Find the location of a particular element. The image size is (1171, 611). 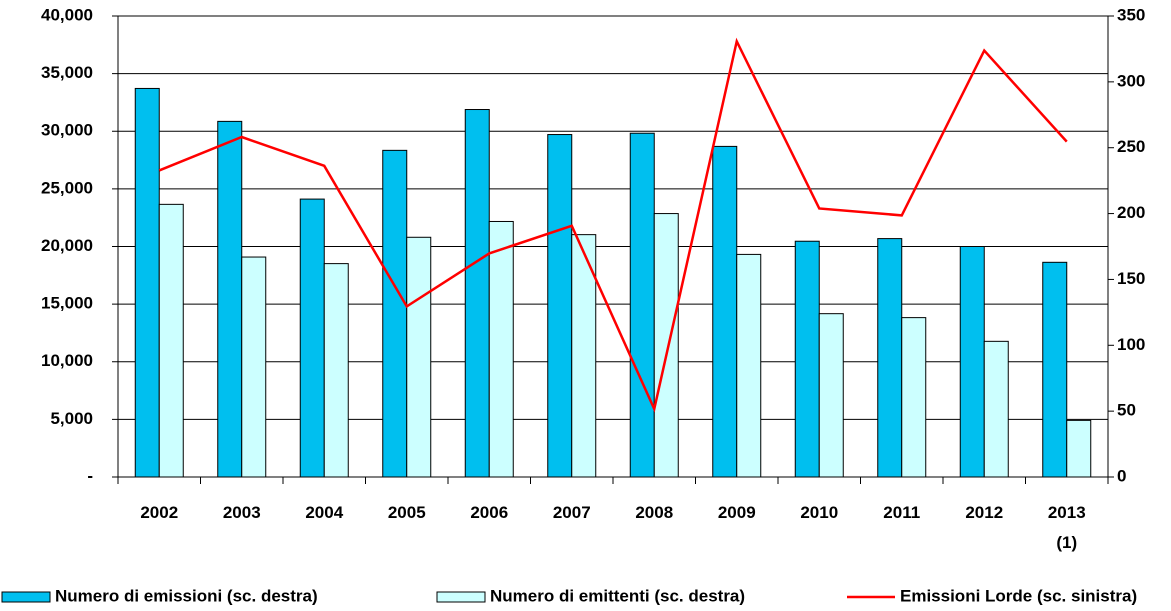

y2-tick-label: 100 is located at coordinates (1131, 344).